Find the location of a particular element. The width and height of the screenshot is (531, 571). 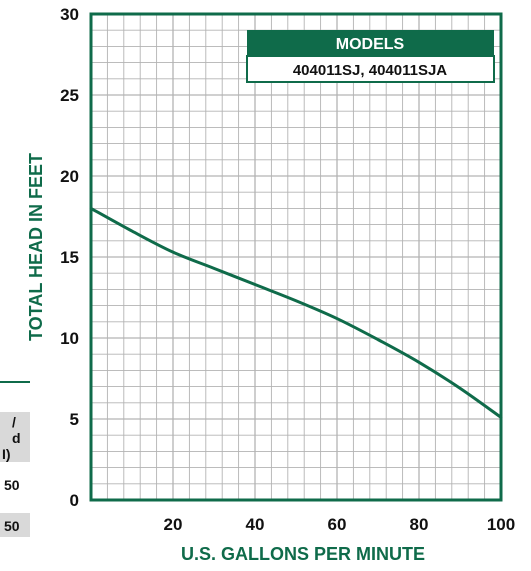

table-fragment-row-1: 50 is located at coordinates (12, 485).